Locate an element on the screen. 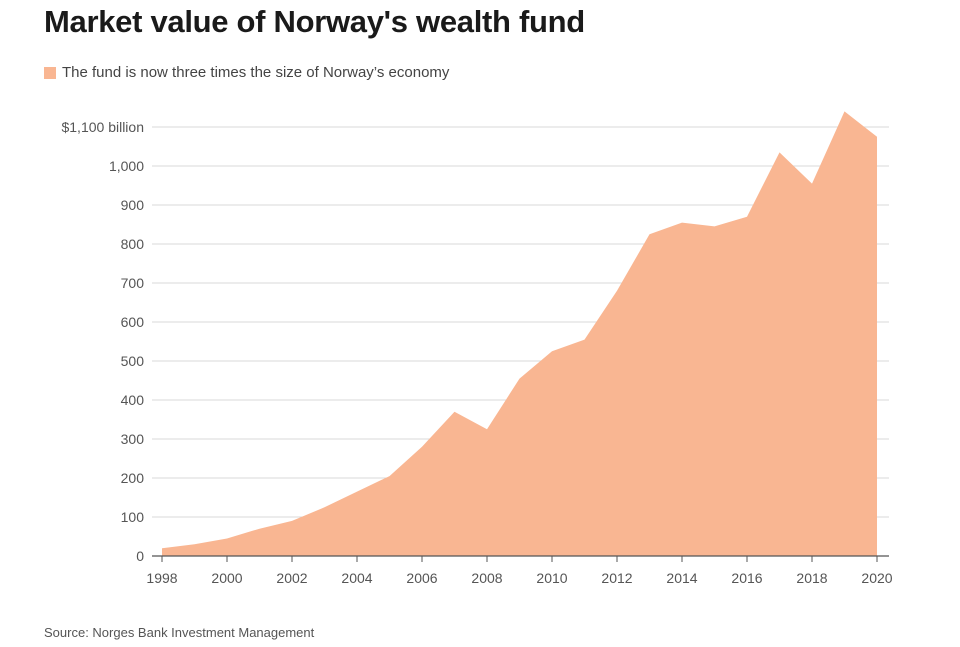  y-tick-label: 900 is located at coordinates (133, 205).